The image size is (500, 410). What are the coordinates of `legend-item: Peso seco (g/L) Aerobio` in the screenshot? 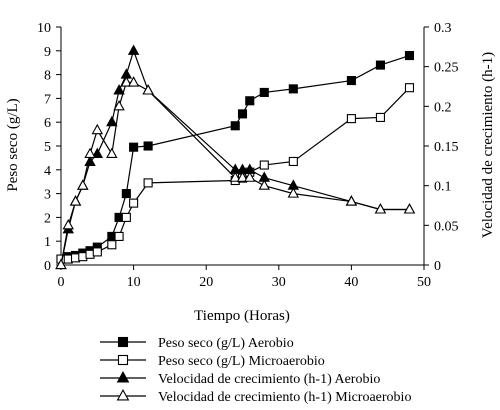 It's located at (197, 343).